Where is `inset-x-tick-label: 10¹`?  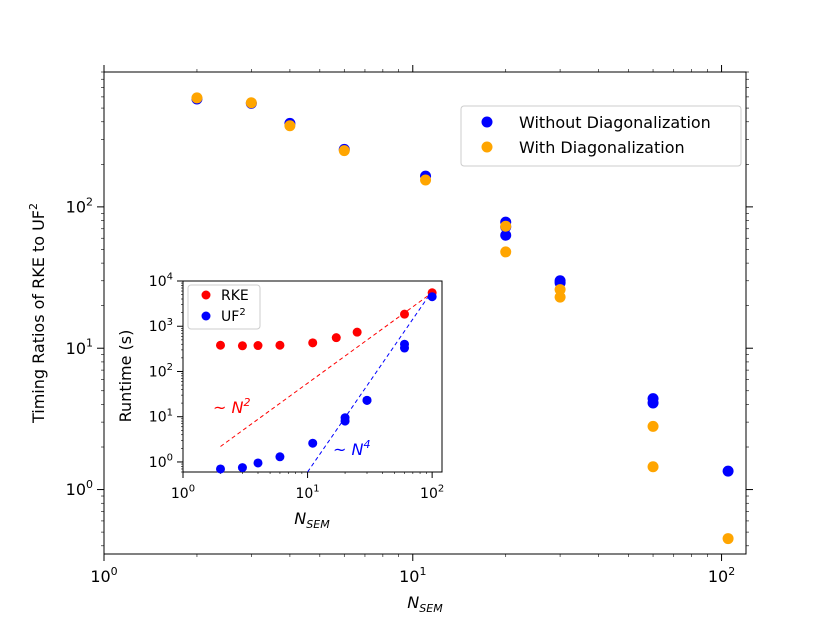
inset-x-tick-label: 10¹ is located at coordinates (307, 493).